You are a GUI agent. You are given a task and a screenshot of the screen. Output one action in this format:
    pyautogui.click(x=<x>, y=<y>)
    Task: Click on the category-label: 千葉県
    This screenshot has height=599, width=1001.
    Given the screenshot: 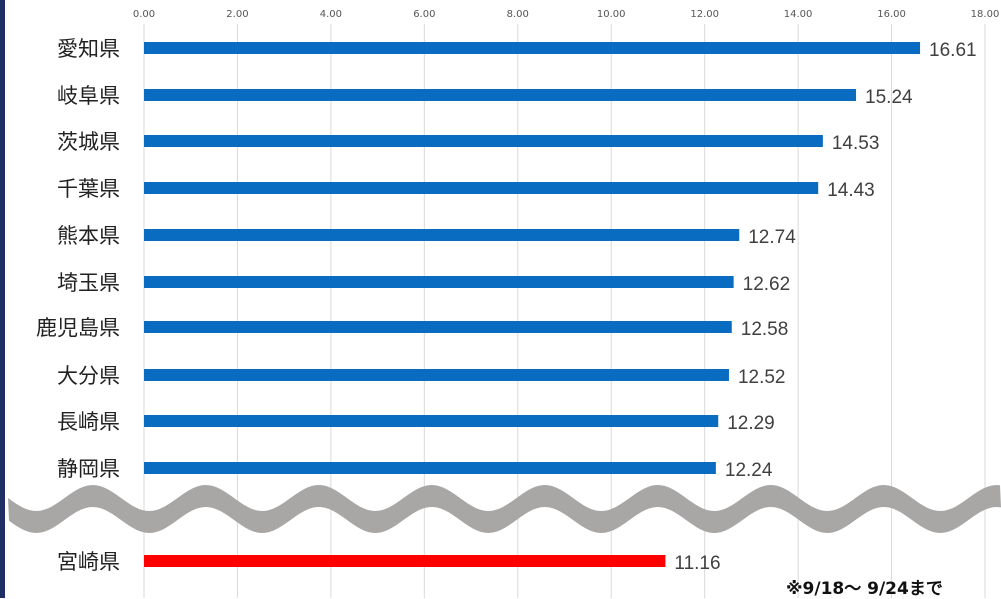 What is the action you would take?
    pyautogui.click(x=88, y=189)
    